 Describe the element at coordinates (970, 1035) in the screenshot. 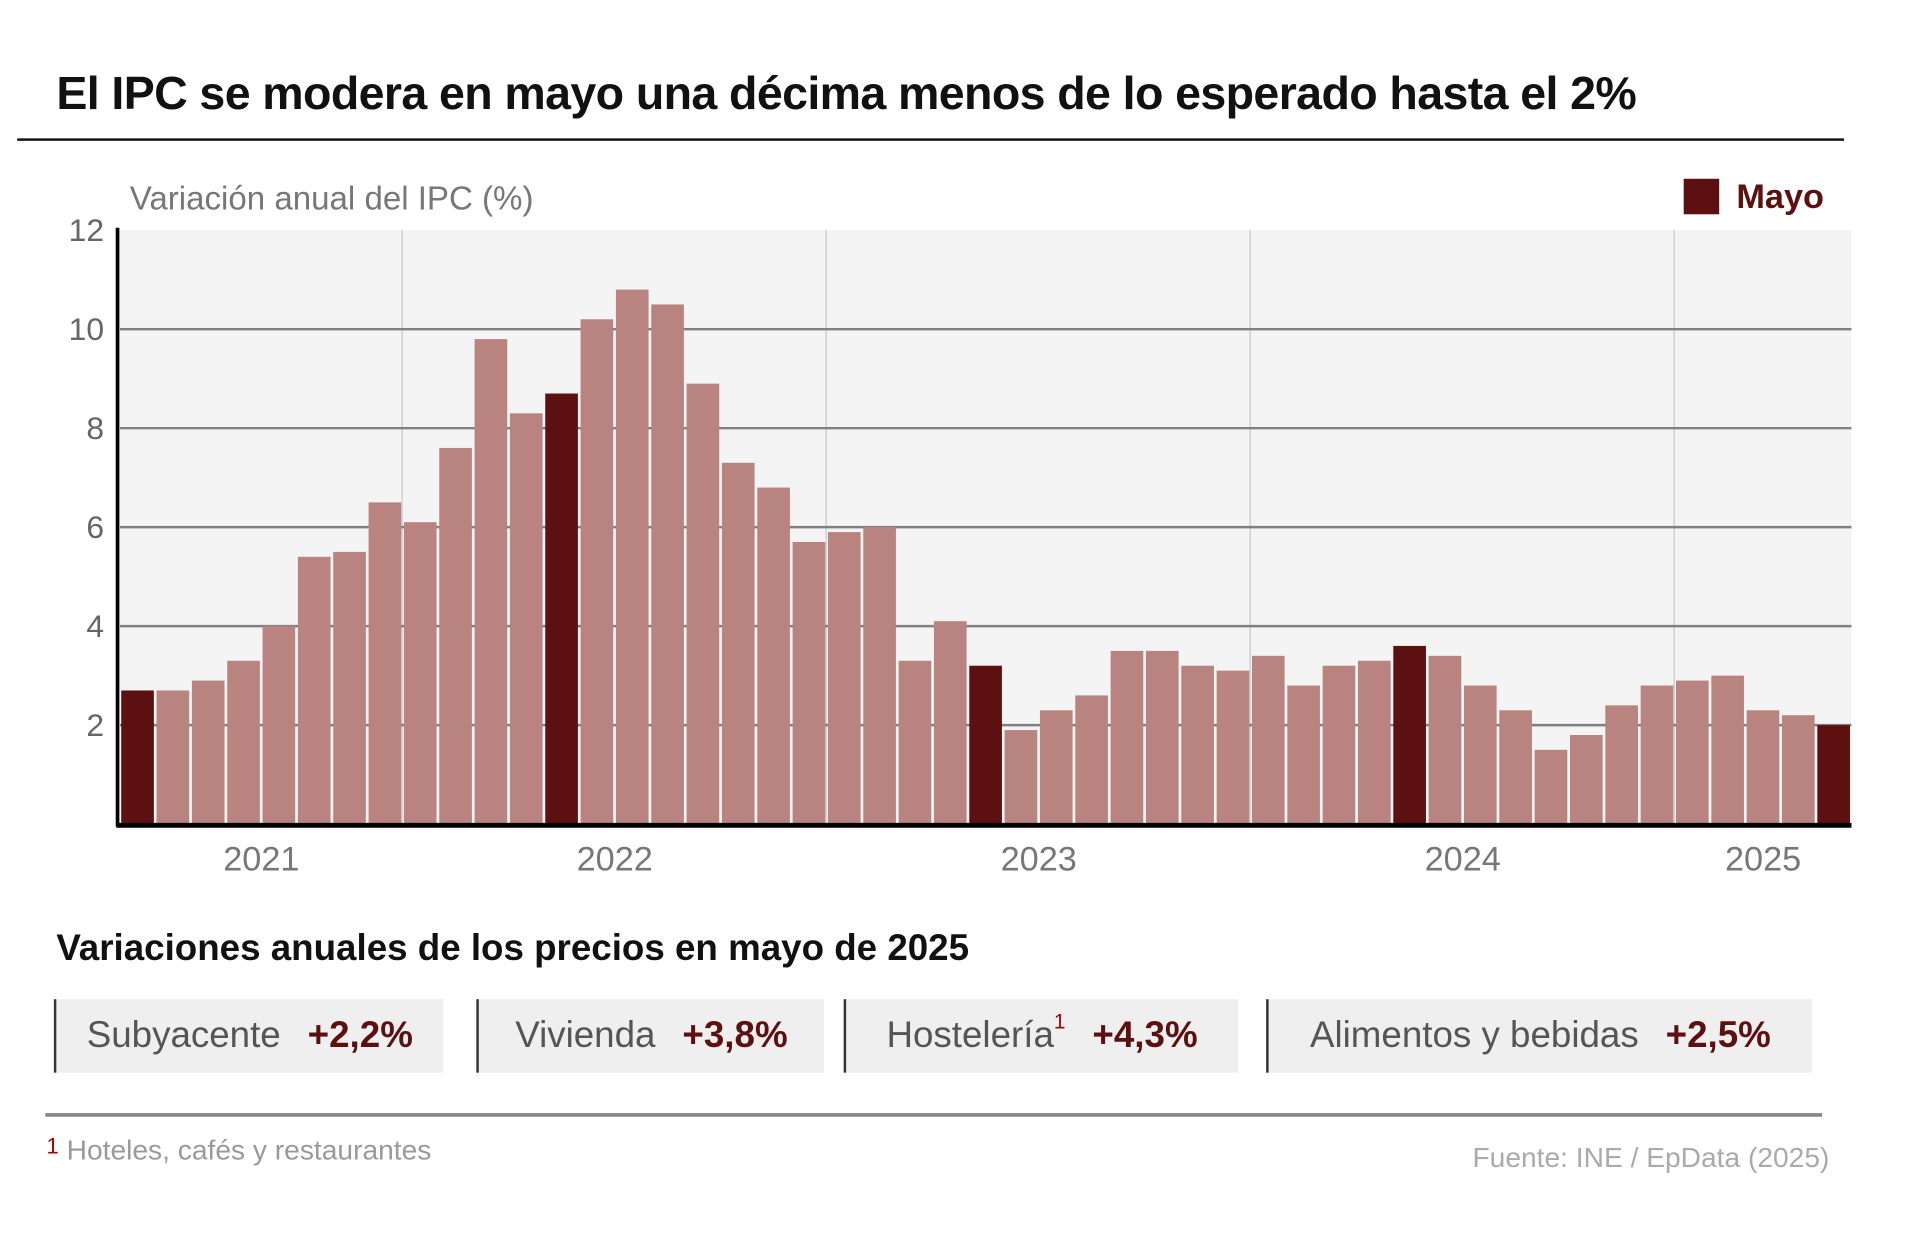

I see `stat-label-text: Hostelería` at that location.